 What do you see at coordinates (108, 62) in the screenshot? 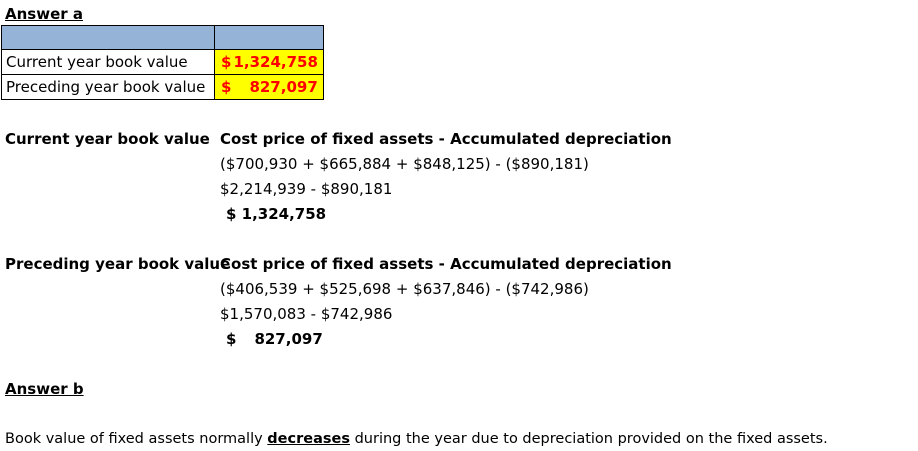
I see `row-label-current: Current year book value` at bounding box center [108, 62].